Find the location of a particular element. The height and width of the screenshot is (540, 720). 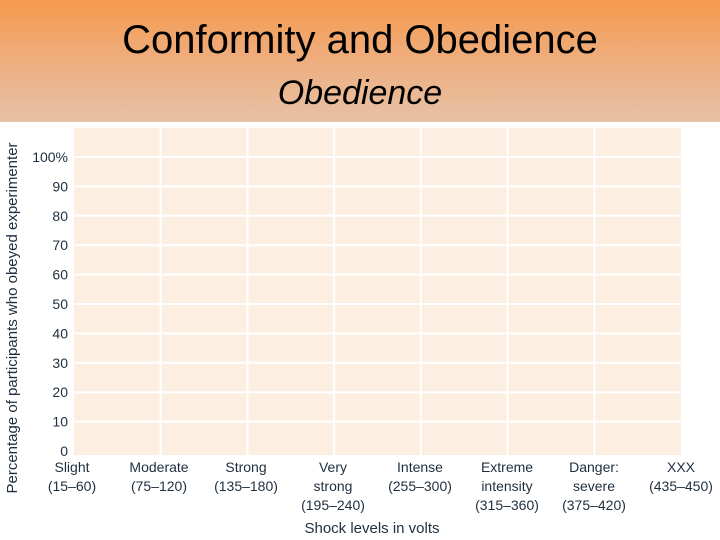

x-category-range: (15–60) is located at coordinates (72, 486).